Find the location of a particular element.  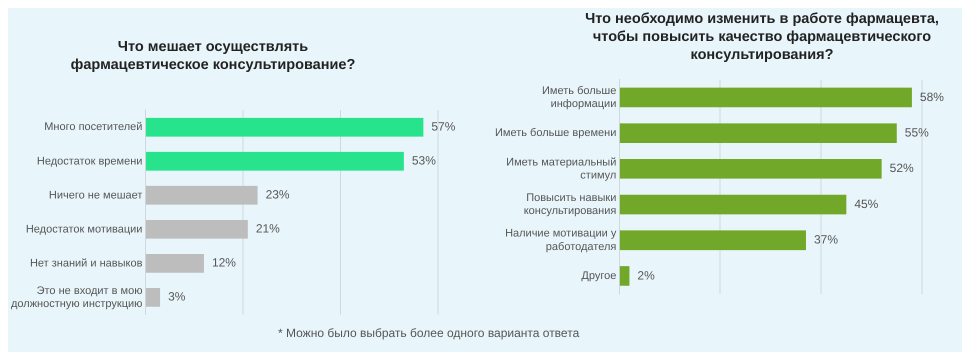

y-tick-label: Ничего не мешает is located at coordinates (95, 195).